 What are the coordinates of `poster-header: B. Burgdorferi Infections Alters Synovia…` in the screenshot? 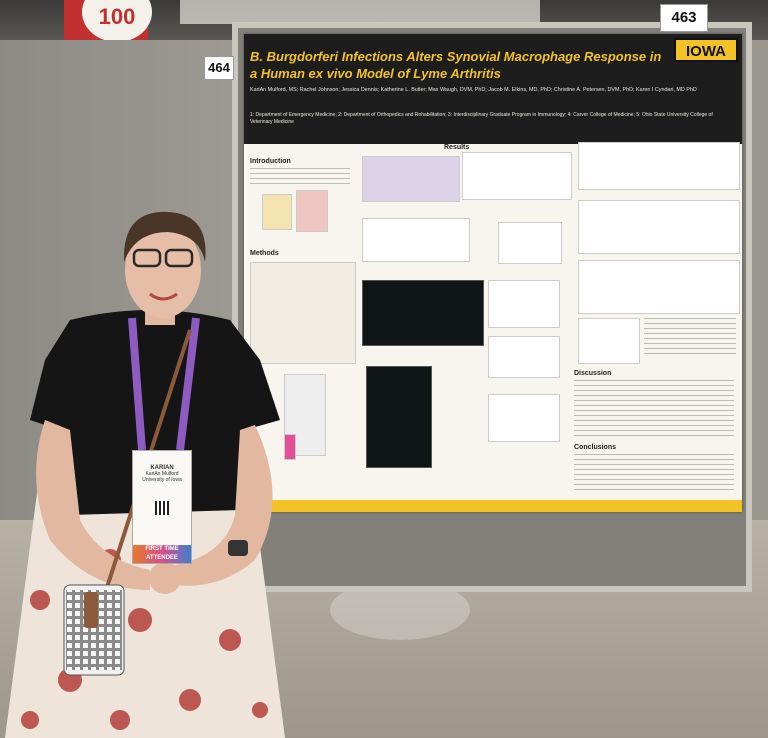 It's located at (493, 89).